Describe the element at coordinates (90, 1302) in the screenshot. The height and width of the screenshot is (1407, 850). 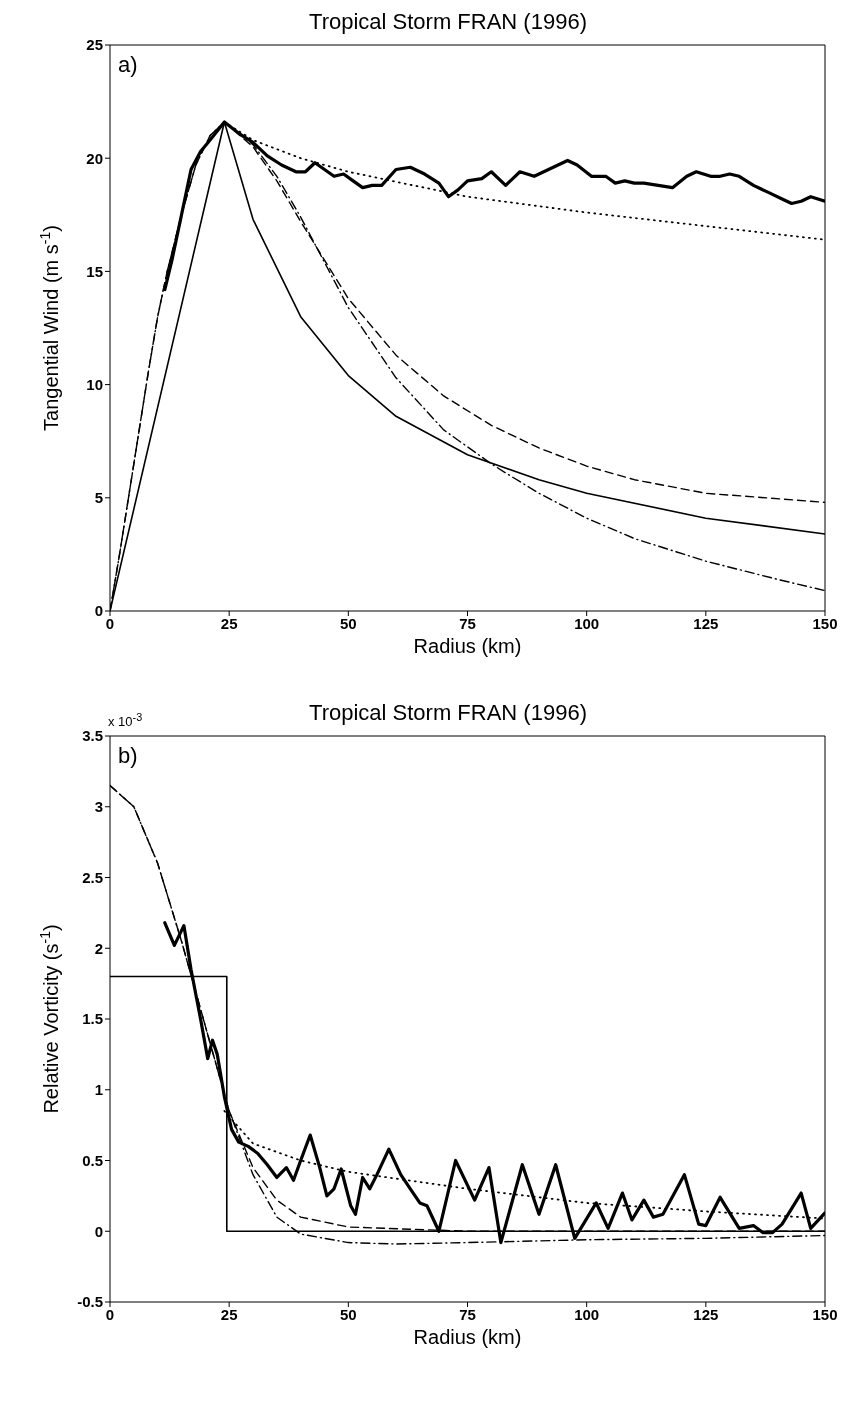
I see `y-tick-label: -0.5` at that location.